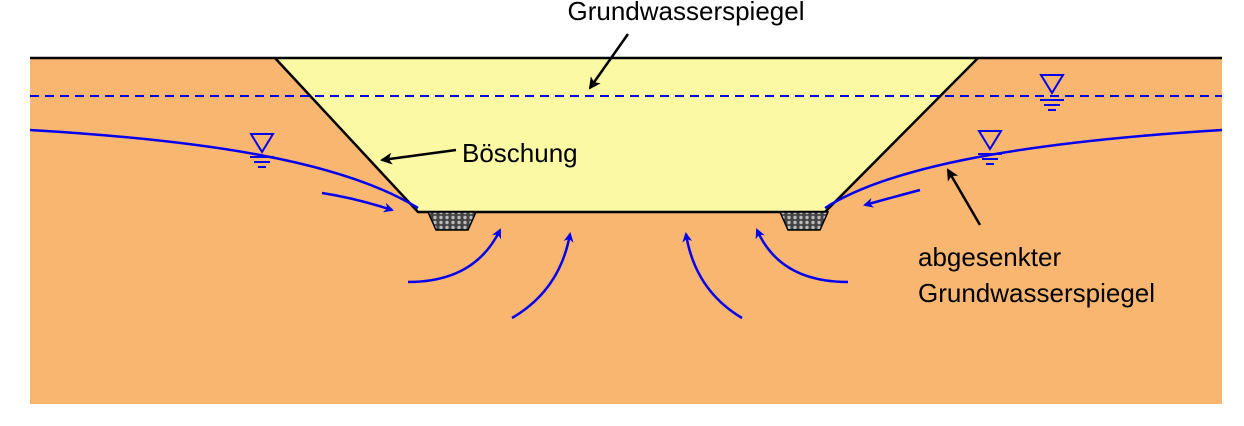 This screenshot has height=426, width=1244. I want to click on flow-arrow-right-inner, so click(712, 276).